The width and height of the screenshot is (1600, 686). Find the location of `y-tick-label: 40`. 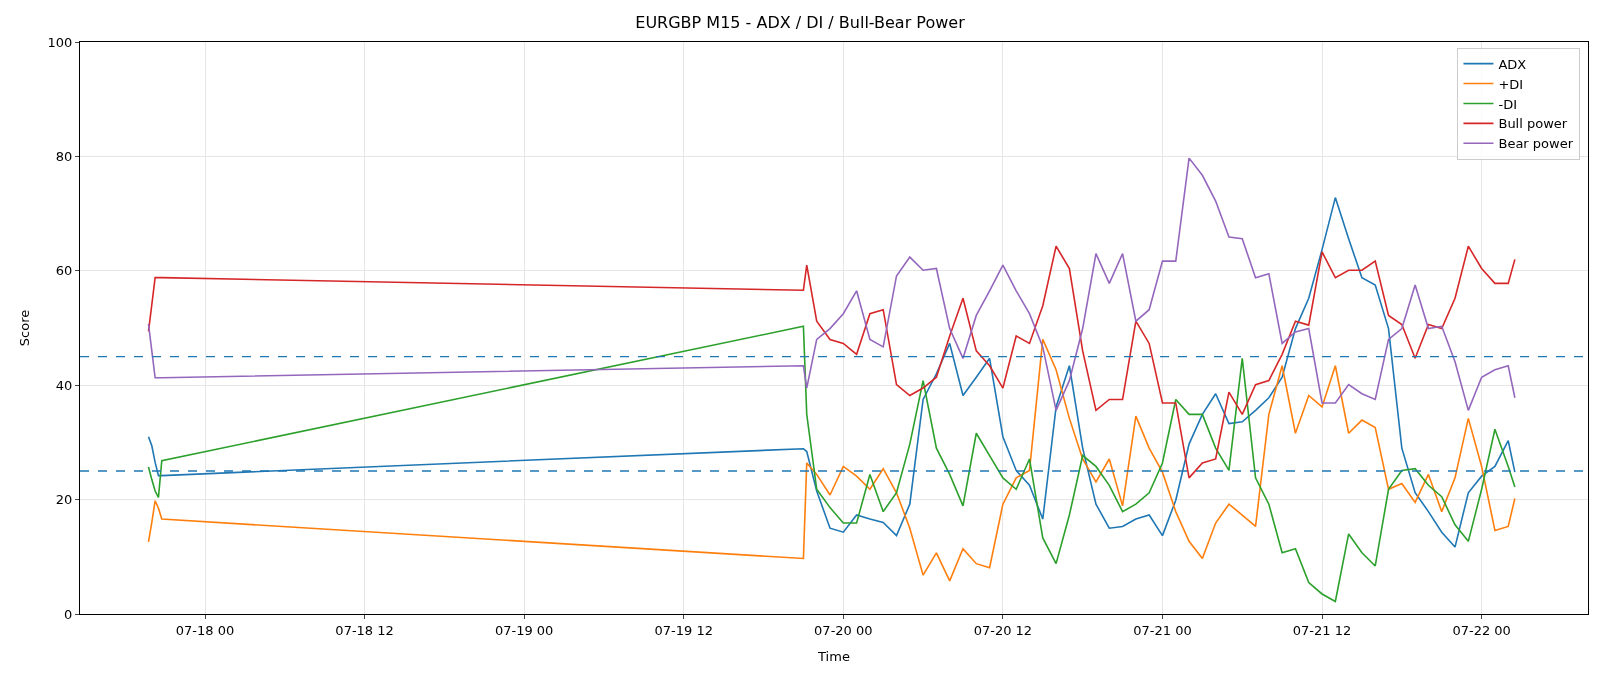

y-tick-label: 40 is located at coordinates (64, 385).